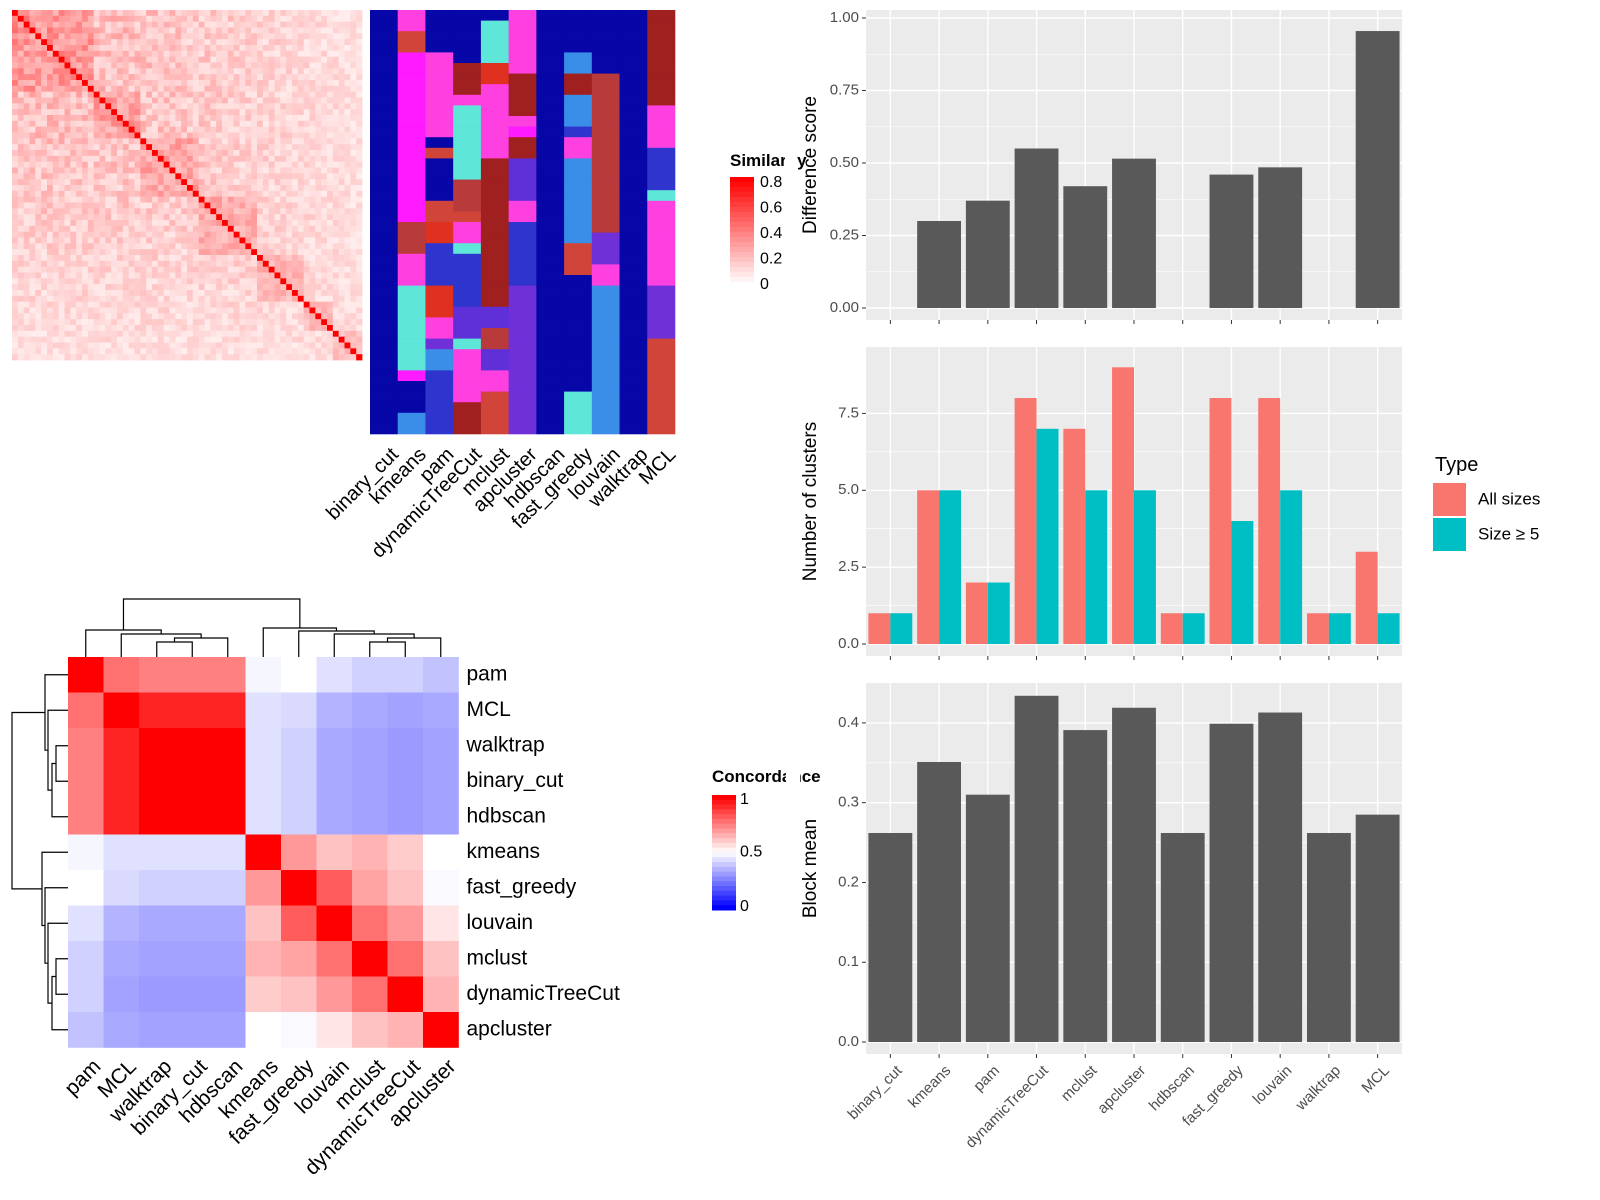  Describe the element at coordinates (810, 501) in the screenshot. I see `y-axis-title: Number of clusters` at that location.